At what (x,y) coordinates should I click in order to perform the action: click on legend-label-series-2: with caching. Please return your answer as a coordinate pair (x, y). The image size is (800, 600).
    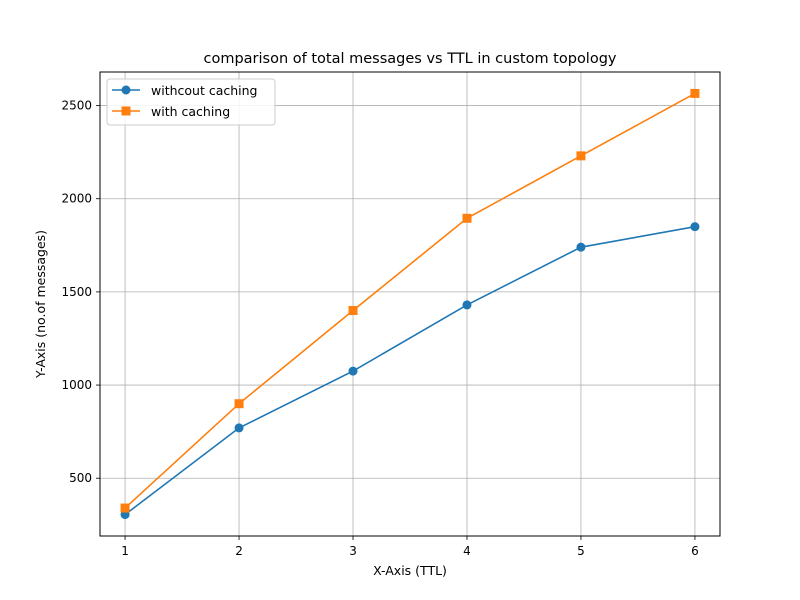
    Looking at the image, I should click on (190, 111).